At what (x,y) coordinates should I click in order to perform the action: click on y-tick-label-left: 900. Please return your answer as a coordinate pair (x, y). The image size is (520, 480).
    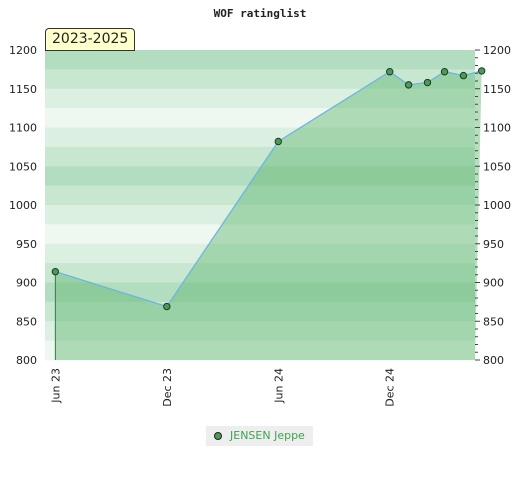
    Looking at the image, I should click on (26, 283).